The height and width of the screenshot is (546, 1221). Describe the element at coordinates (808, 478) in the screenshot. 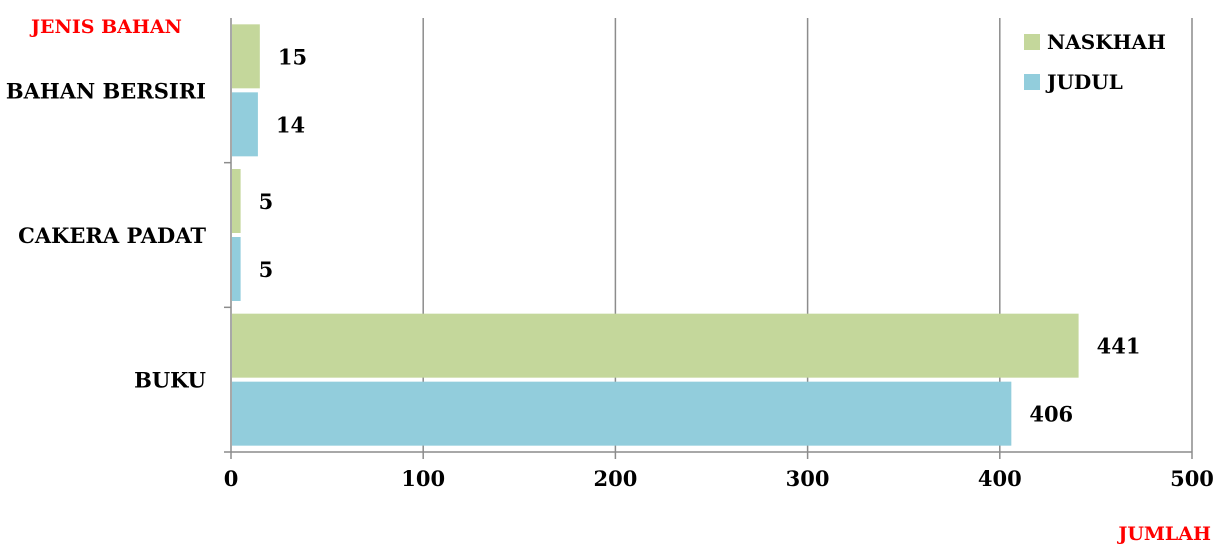

I see `x-tick-label-300: 300` at that location.